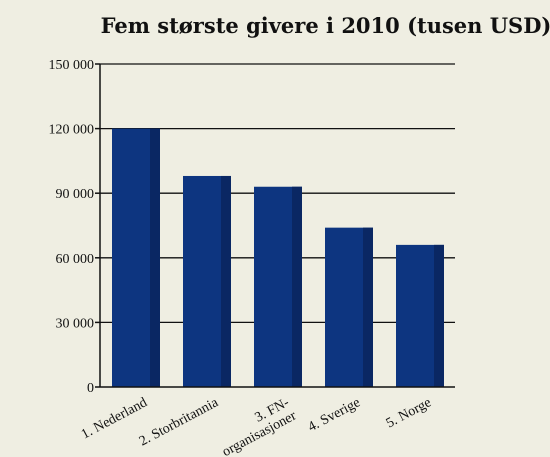 The height and width of the screenshot is (457, 550). I want to click on x-category-label: 3. FN-organisasjoner, so click(256, 426).